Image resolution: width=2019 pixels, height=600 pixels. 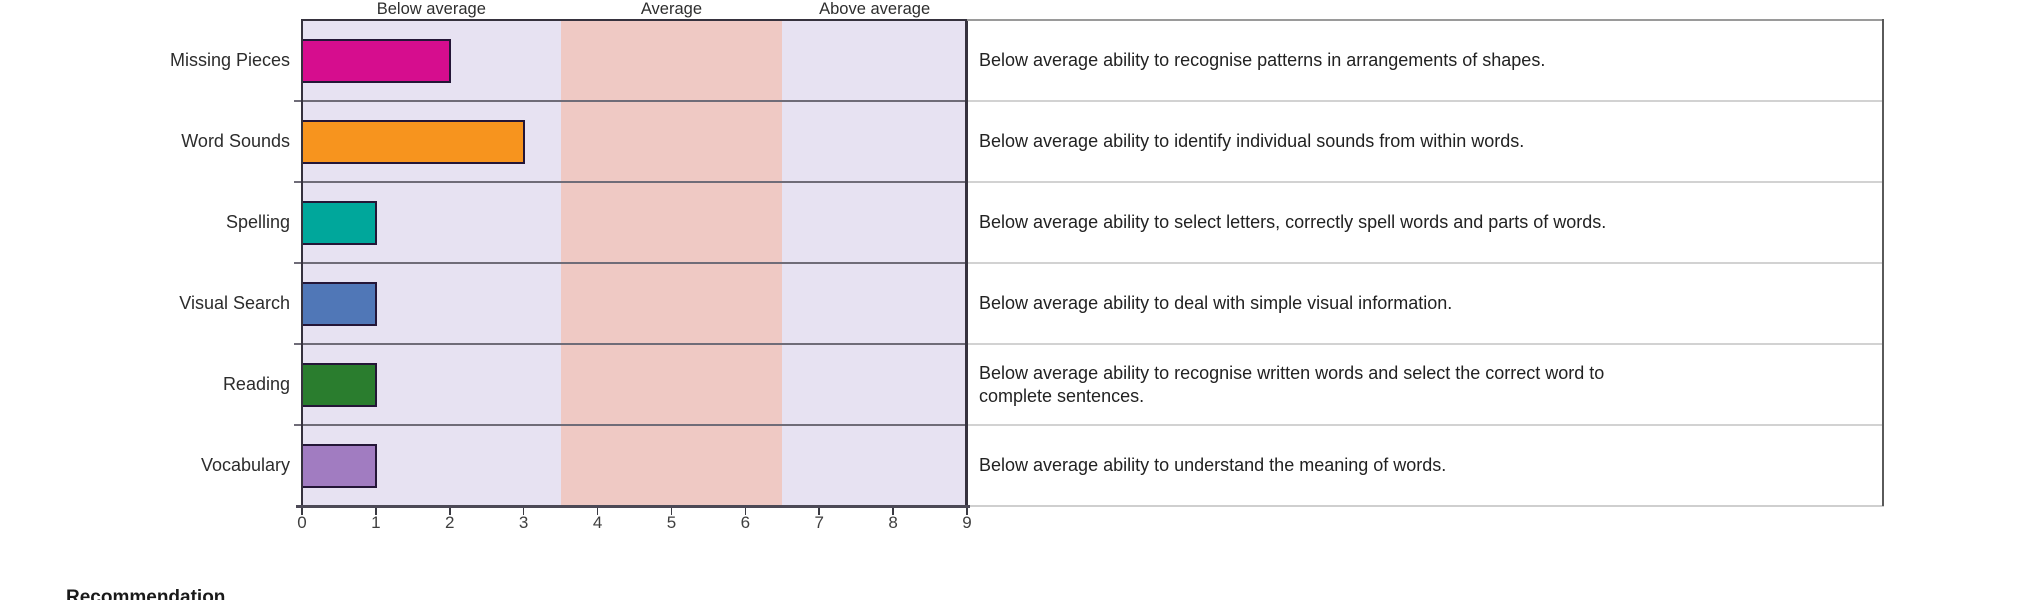 I want to click on zone-label: Average, so click(x=671, y=9).